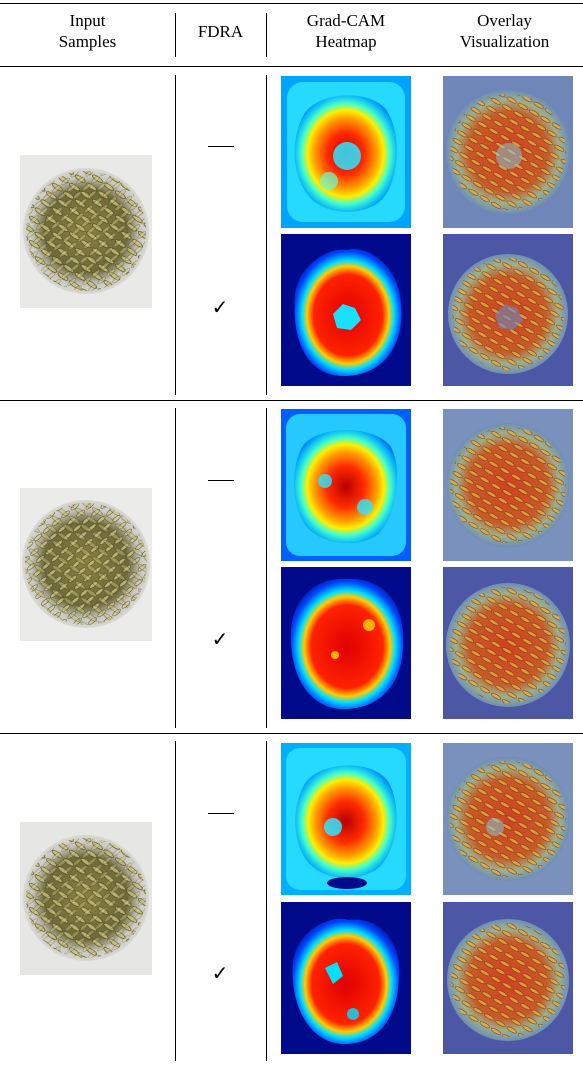  Describe the element at coordinates (346, 41) in the screenshot. I see `header-gradcam-line2: Heatmap` at that location.